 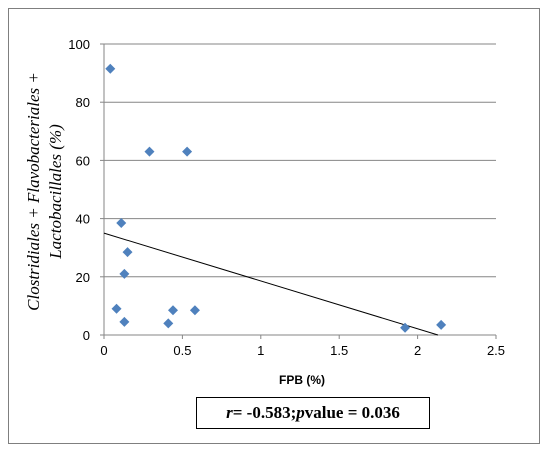 I want to click on y-axis-title-line-2: Lactobacillales (%), so click(x=55, y=192).